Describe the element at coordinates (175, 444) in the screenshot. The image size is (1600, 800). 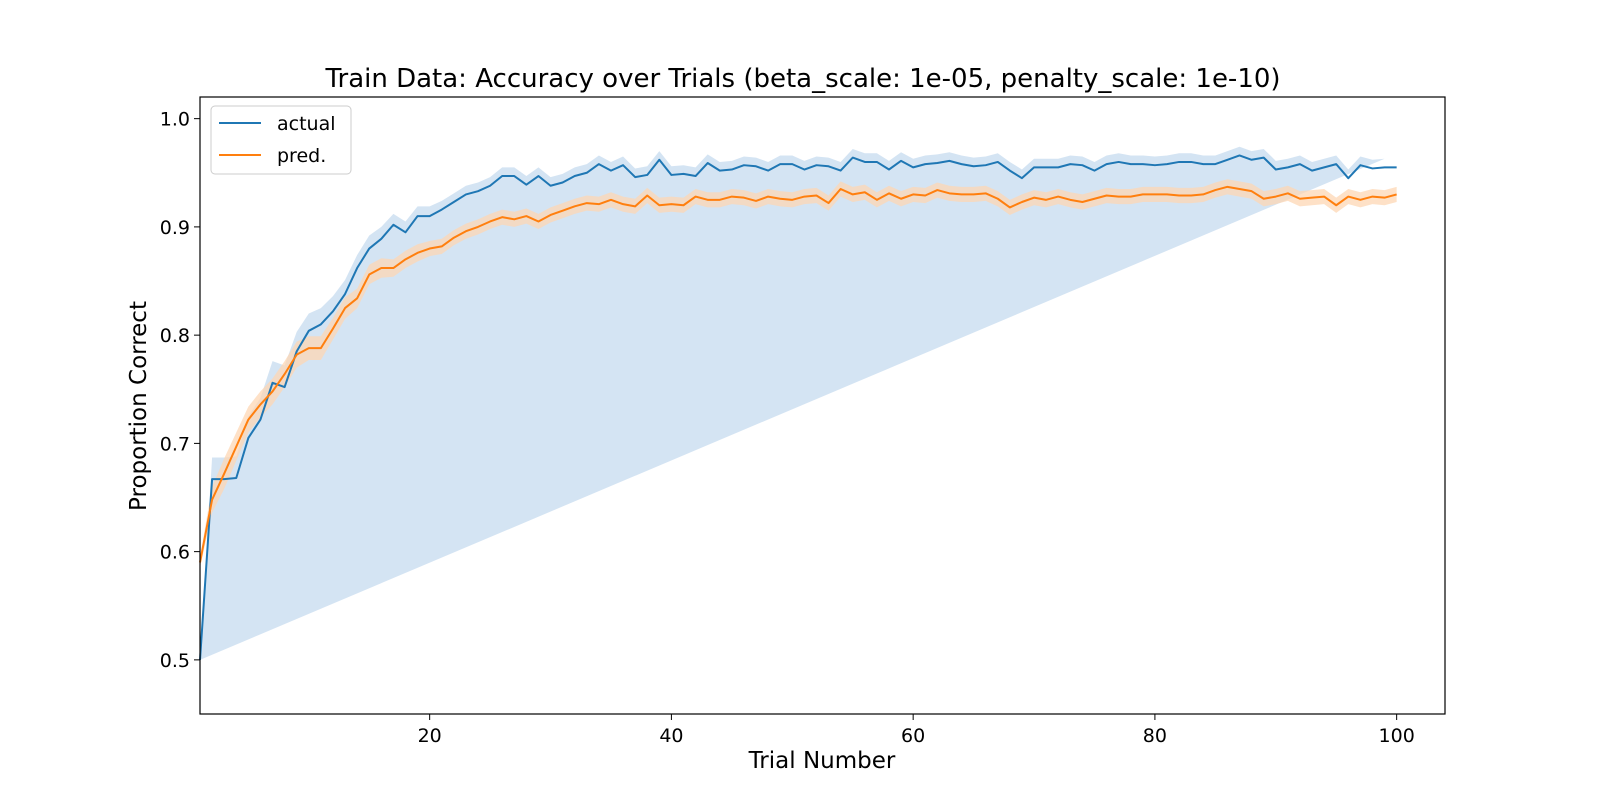
I see `y-tick-label: 0.7` at that location.